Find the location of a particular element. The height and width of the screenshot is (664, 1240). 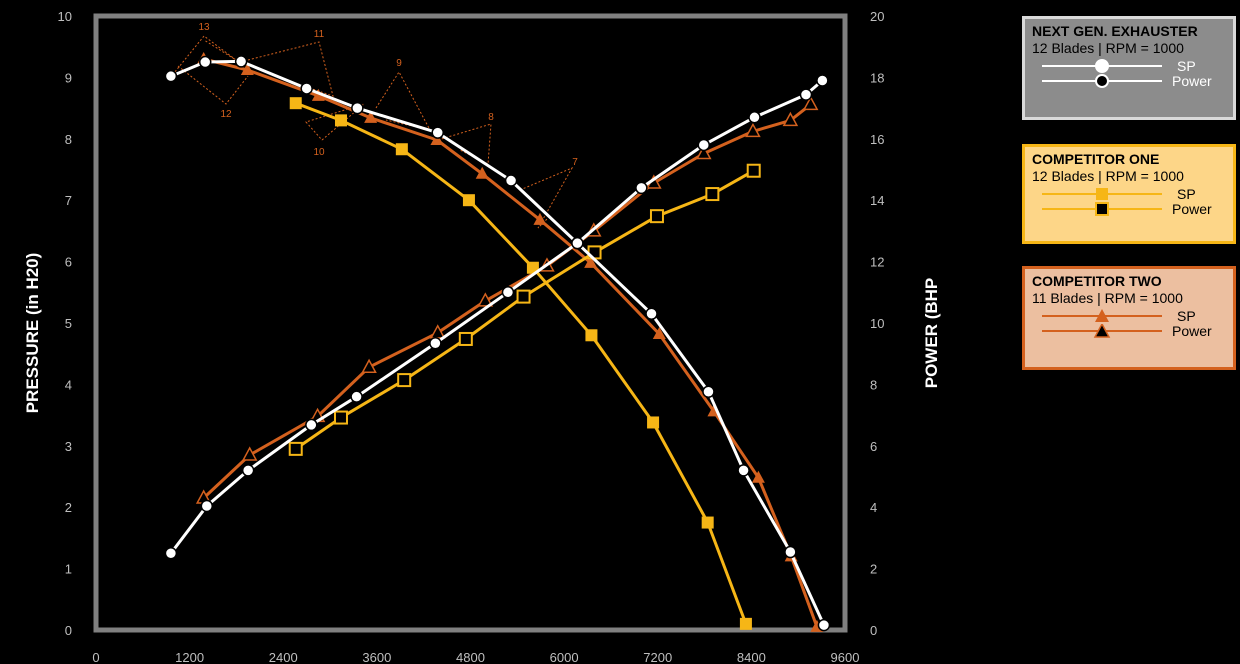

y-left-tick-label: 6 is located at coordinates (68, 262).